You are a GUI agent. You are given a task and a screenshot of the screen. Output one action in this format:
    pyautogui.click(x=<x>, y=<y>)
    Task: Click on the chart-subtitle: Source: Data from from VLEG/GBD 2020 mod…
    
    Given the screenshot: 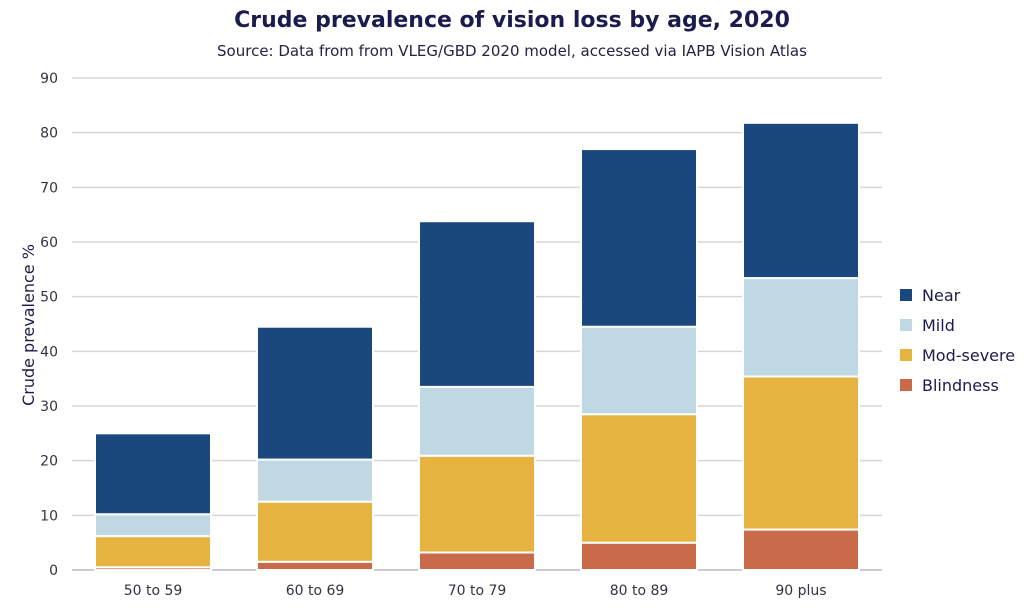 What is the action you would take?
    pyautogui.click(x=512, y=51)
    